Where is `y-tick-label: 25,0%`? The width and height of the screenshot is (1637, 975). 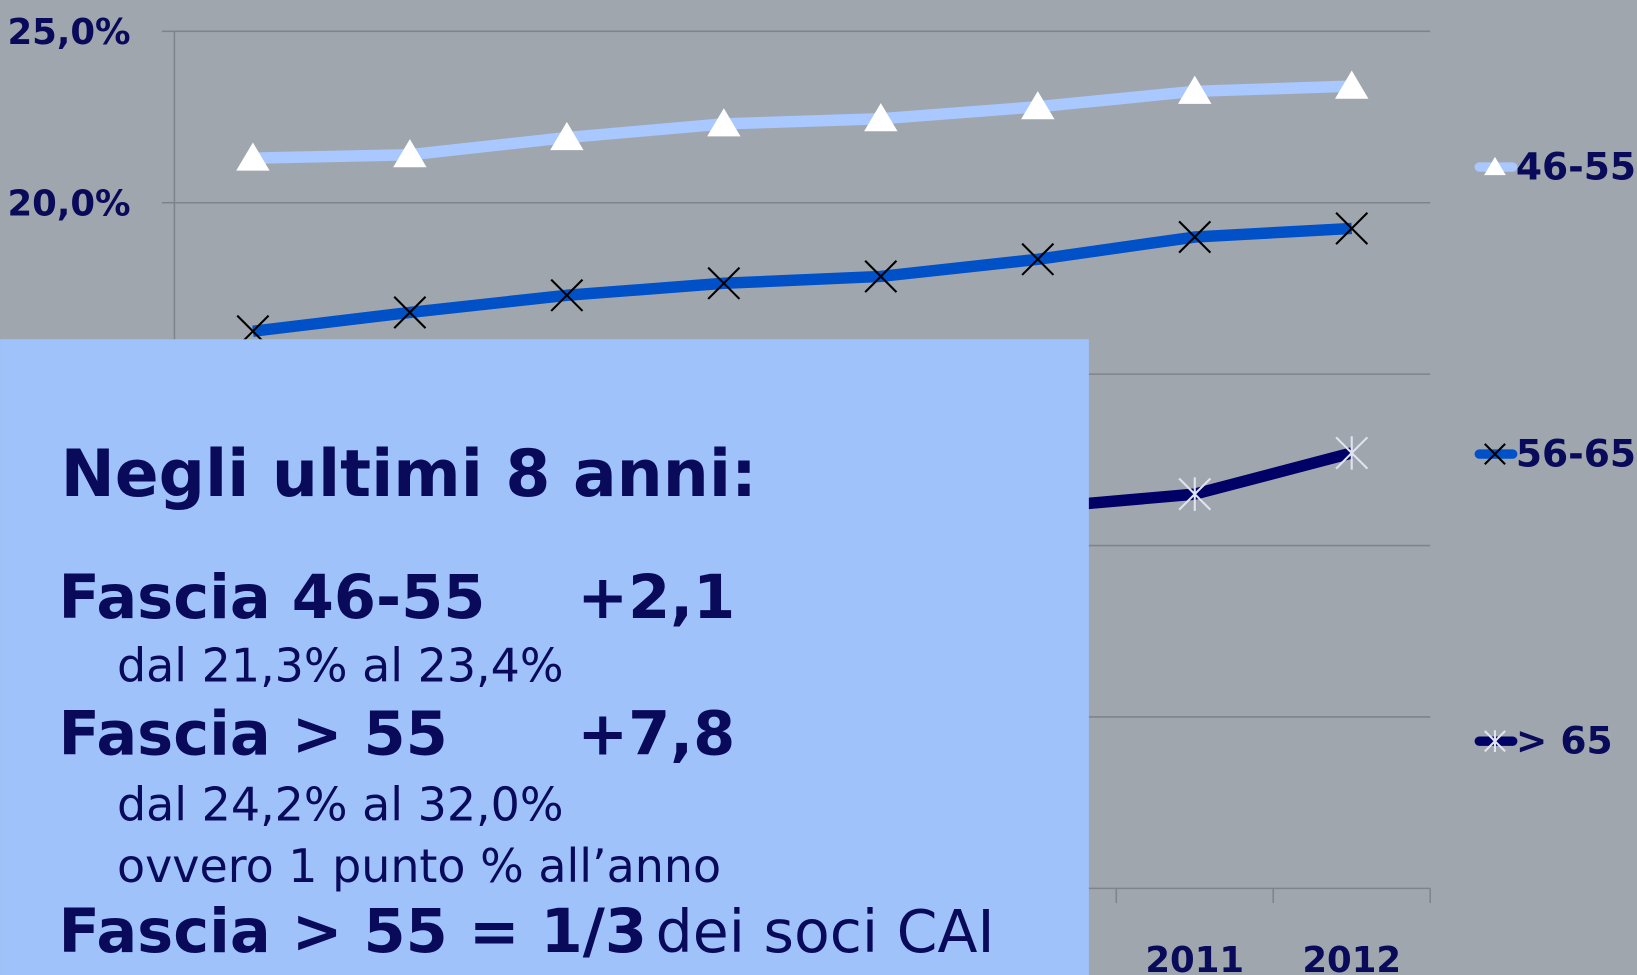
y-tick-label: 25,0% is located at coordinates (68, 32).